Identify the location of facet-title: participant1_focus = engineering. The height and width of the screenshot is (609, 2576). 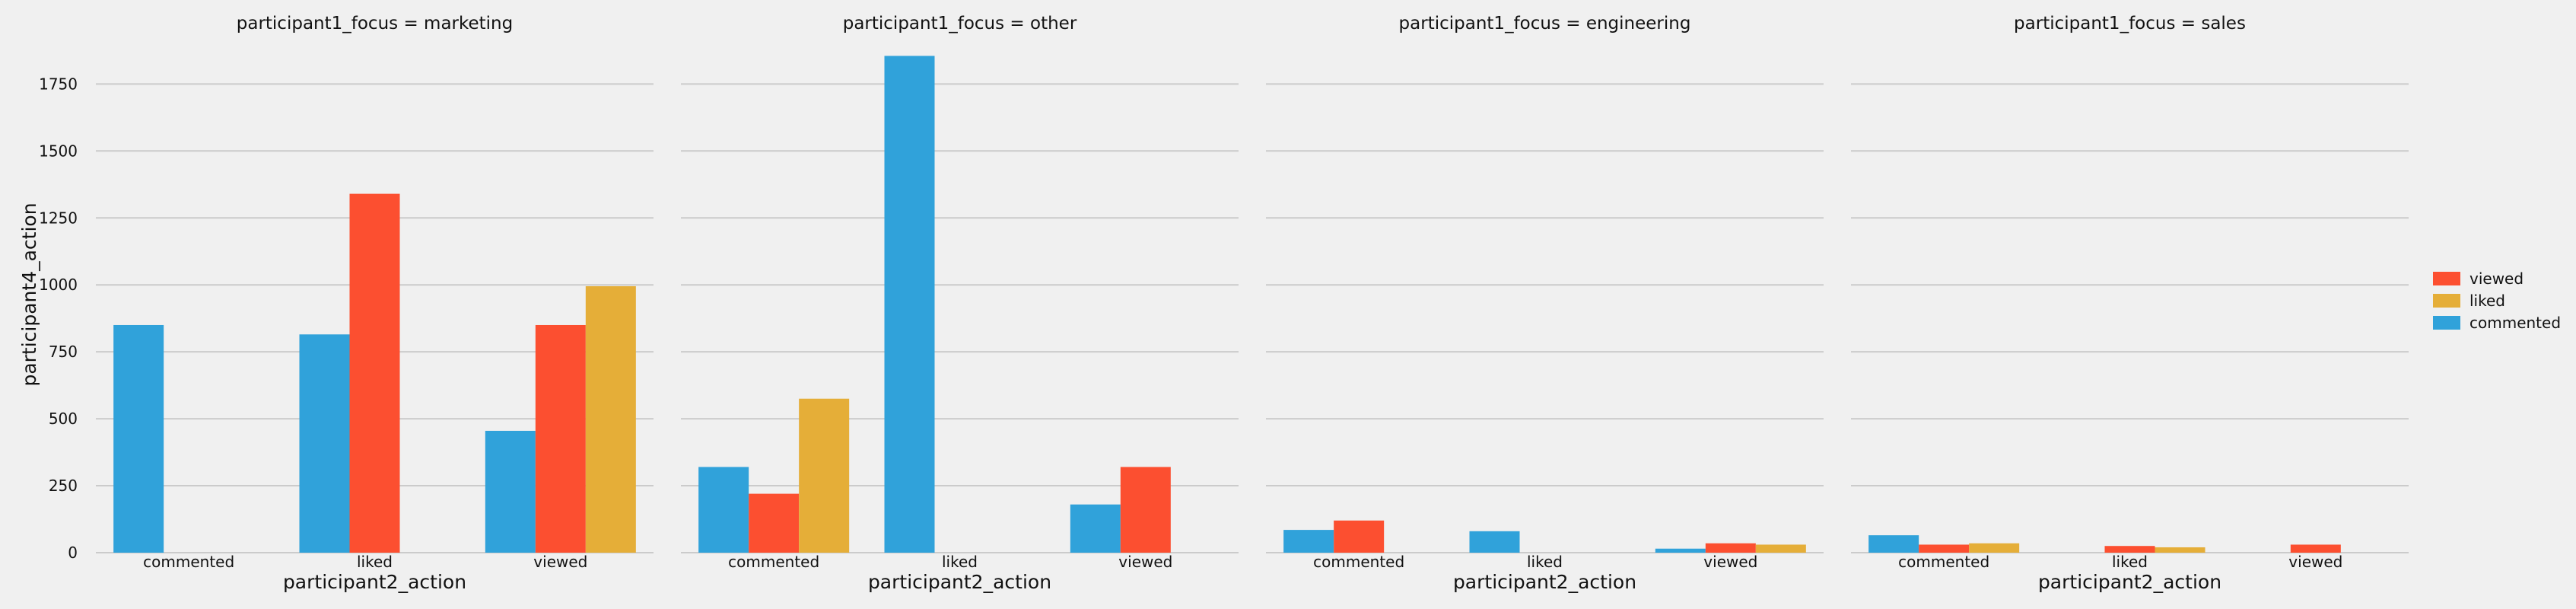
(1545, 23).